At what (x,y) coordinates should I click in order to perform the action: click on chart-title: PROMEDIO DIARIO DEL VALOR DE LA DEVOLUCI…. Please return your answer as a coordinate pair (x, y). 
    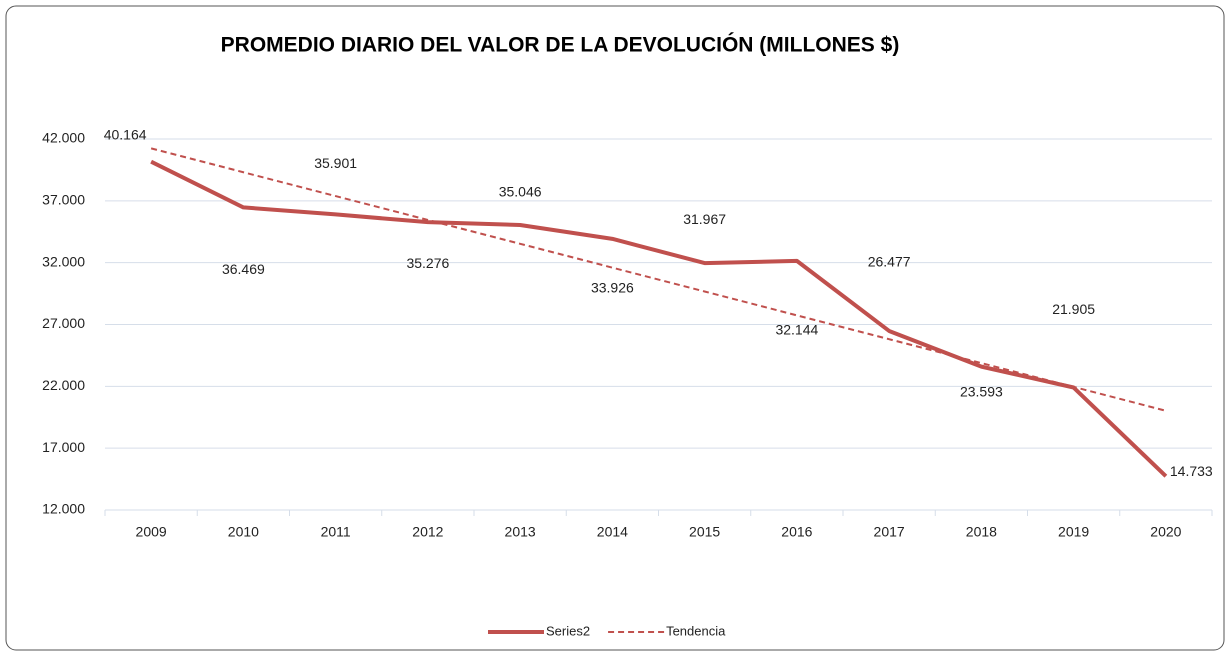
    Looking at the image, I should click on (560, 45).